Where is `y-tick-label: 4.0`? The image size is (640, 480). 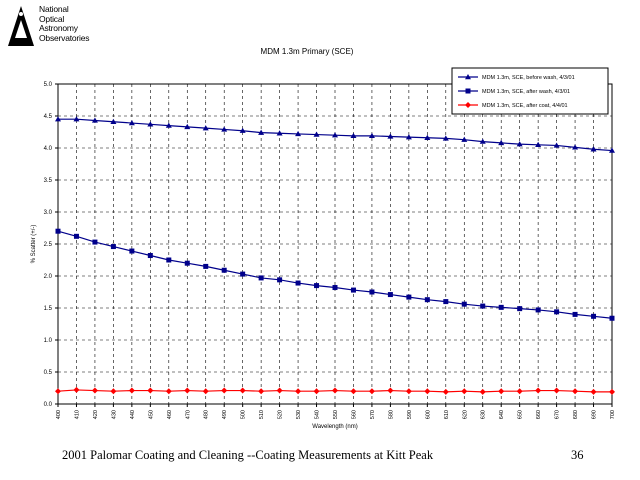 y-tick-label: 4.0 is located at coordinates (48, 149).